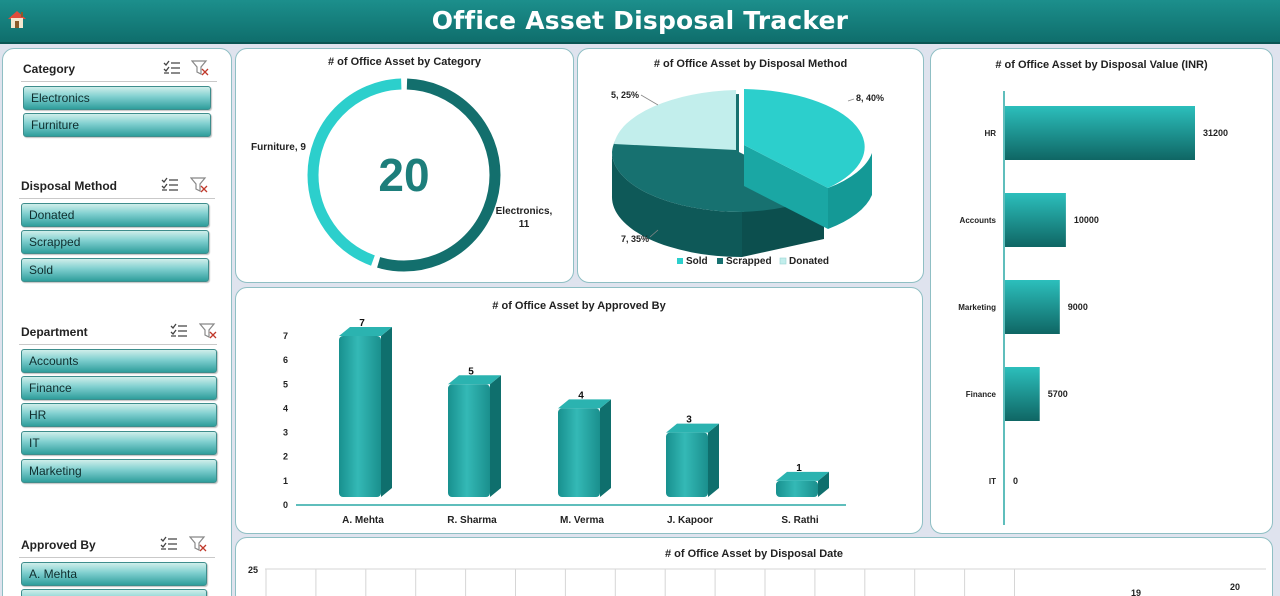 The image size is (1280, 596). Describe the element at coordinates (115, 270) in the screenshot. I see `slicer-item-sold: Sold` at that location.